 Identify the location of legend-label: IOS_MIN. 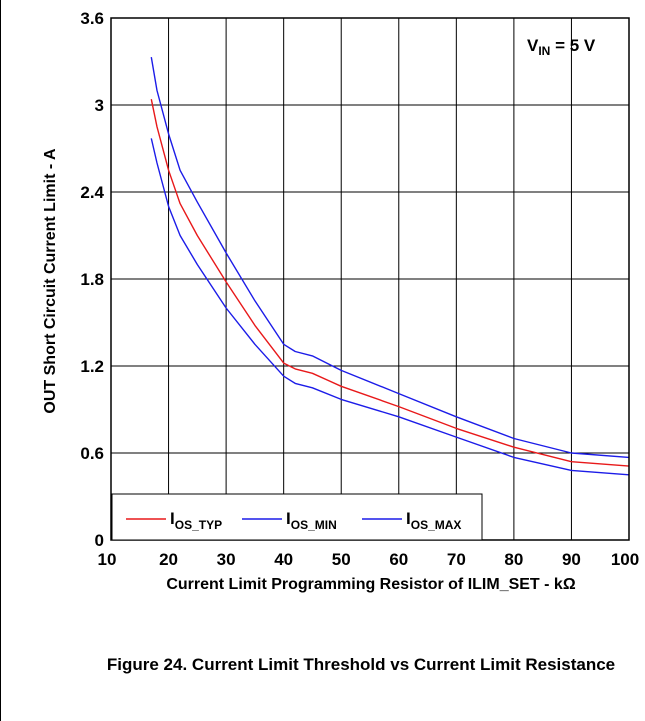
(311, 520).